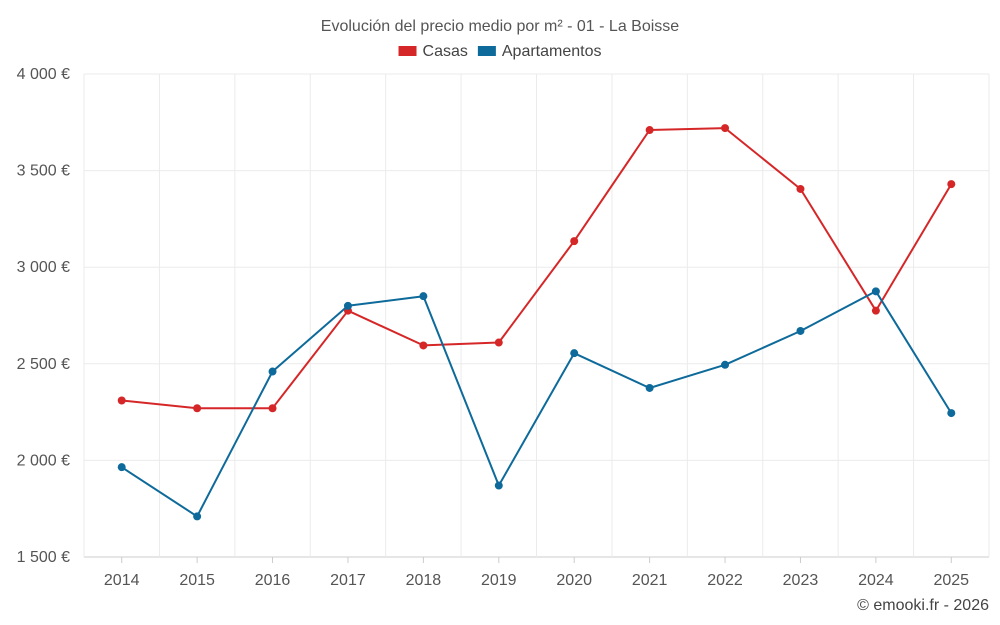 The width and height of the screenshot is (1000, 625). I want to click on legend: Casas Apartamentos, so click(500, 51).